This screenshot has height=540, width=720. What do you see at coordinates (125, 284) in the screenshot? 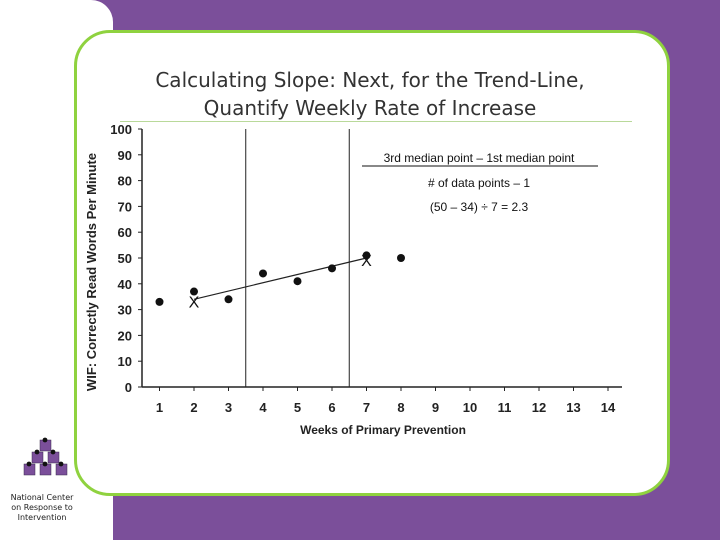
I see `y-tick-label: 40` at bounding box center [125, 284].